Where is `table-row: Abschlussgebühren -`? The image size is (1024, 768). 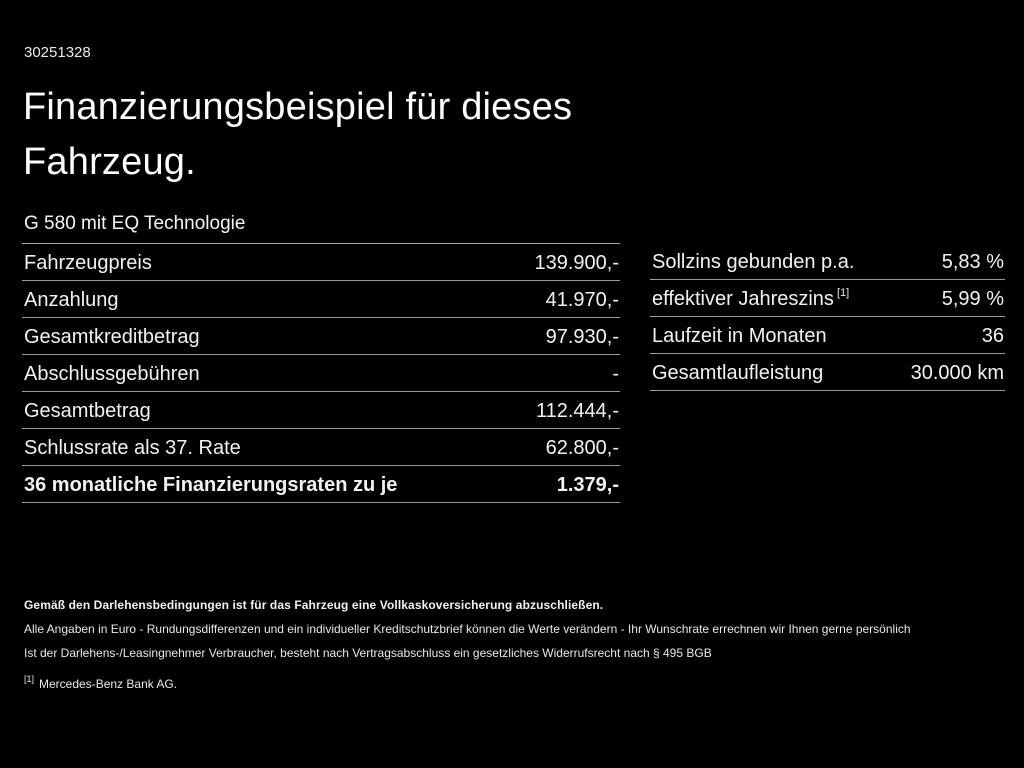 table-row: Abschlussgebühren - is located at coordinates (321, 373).